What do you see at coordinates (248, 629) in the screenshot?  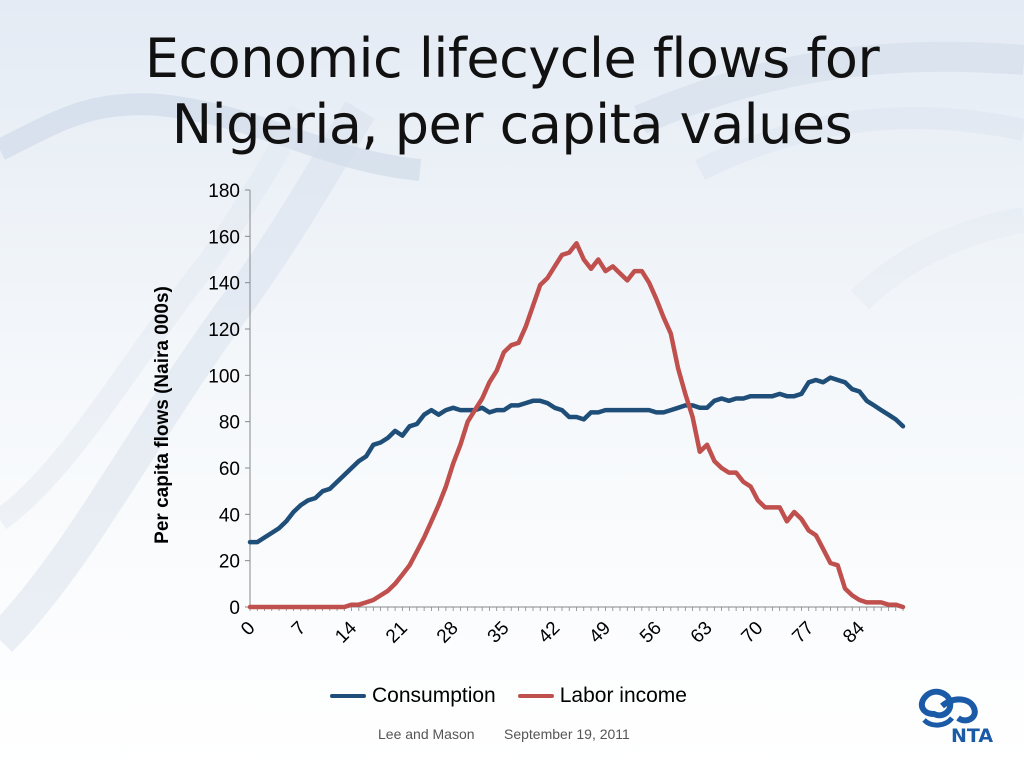 I see `x-tick-label-0: 0` at bounding box center [248, 629].